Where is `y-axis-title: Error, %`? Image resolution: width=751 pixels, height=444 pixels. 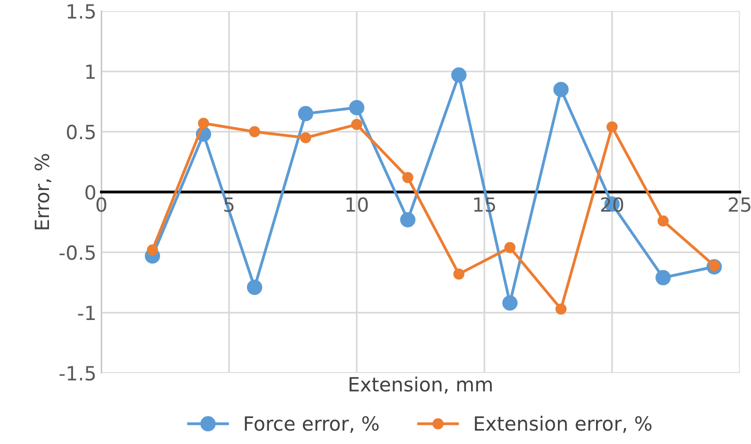 y-axis-title: Error, % is located at coordinates (43, 192).